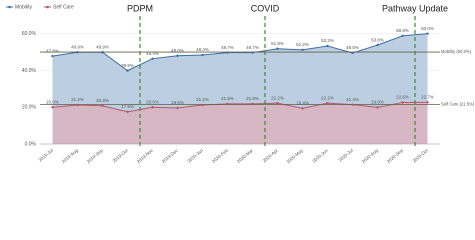 The height and width of the screenshot is (240, 475). What do you see at coordinates (29, 34) in the screenshot?
I see `y-tick-label: 60.0%` at bounding box center [29, 34].